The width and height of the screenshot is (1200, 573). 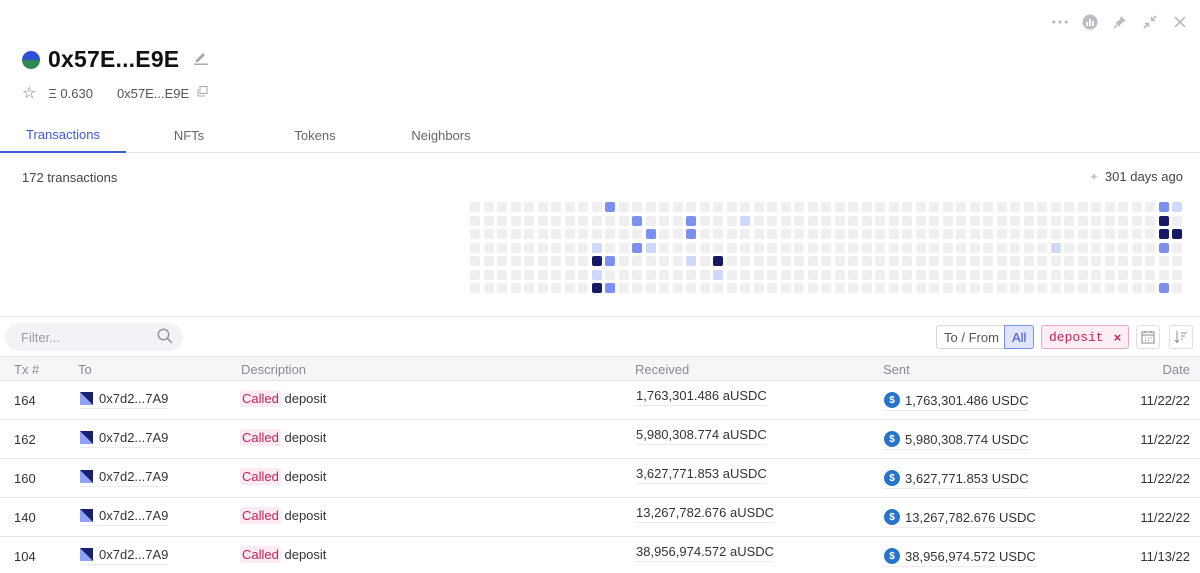 What do you see at coordinates (701, 436) in the screenshot?
I see `received-amount: 5,980,308.774 aUSDC` at bounding box center [701, 436].